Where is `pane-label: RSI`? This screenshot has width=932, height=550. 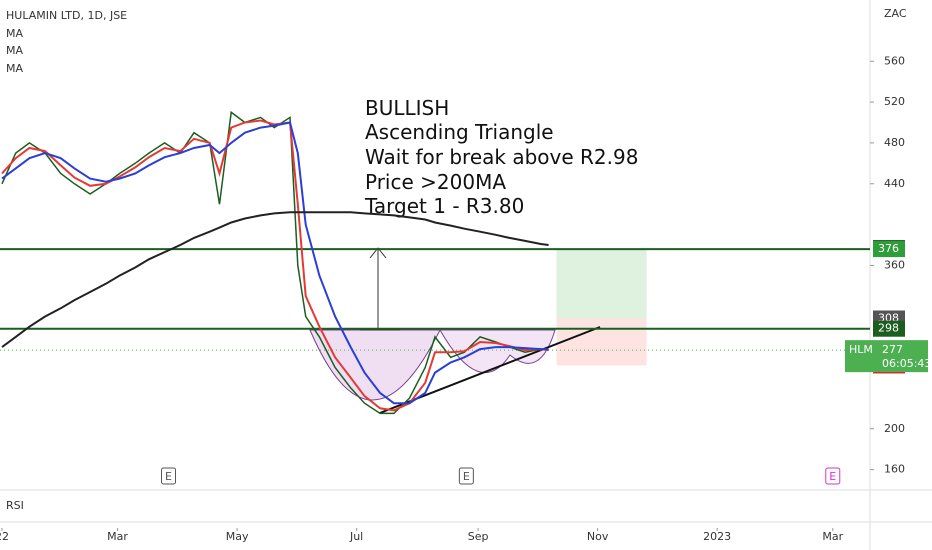 pane-label: RSI is located at coordinates (15, 505).